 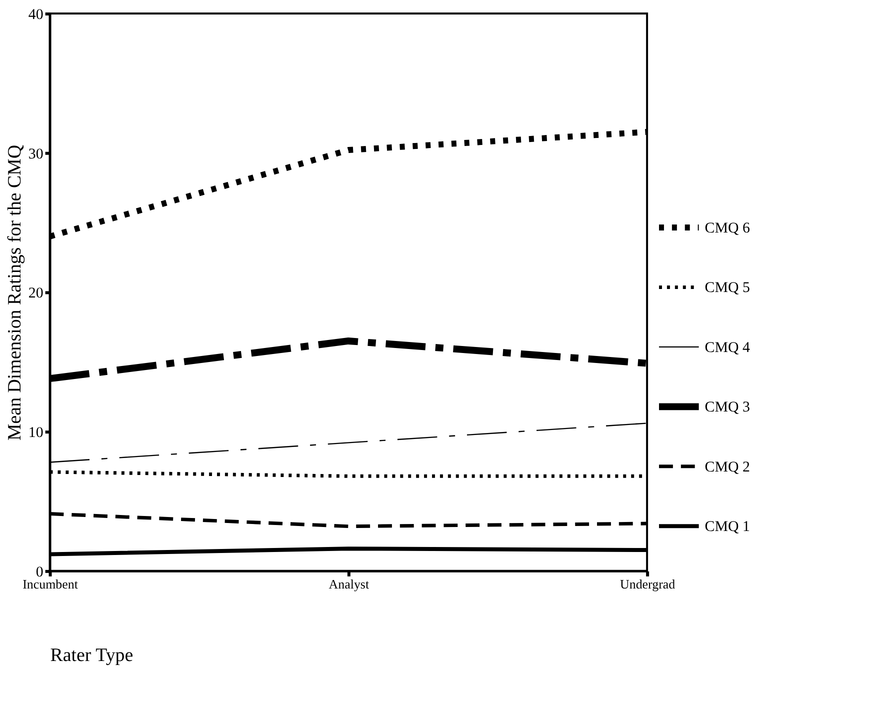 What do you see at coordinates (349, 584) in the screenshot?
I see `x-tick-label: Analyst` at bounding box center [349, 584].